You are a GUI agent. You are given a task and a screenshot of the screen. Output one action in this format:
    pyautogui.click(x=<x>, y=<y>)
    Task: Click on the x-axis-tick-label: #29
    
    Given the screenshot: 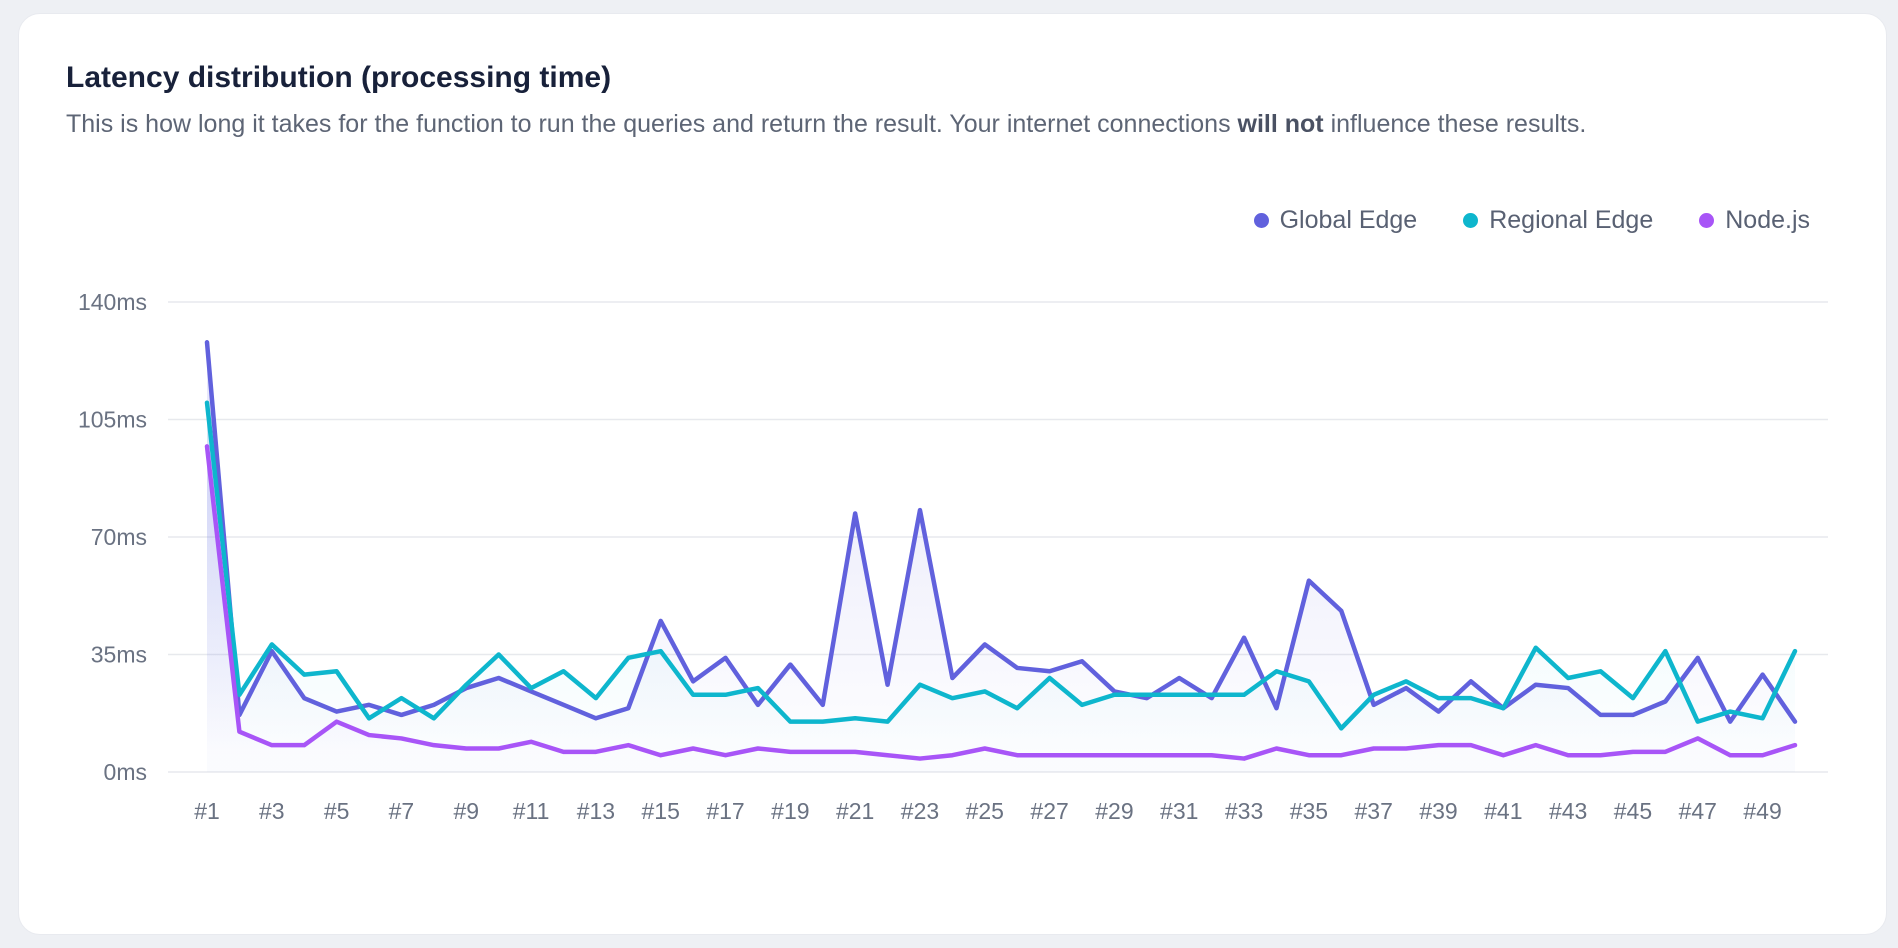 What is the action you would take?
    pyautogui.click(x=1114, y=811)
    